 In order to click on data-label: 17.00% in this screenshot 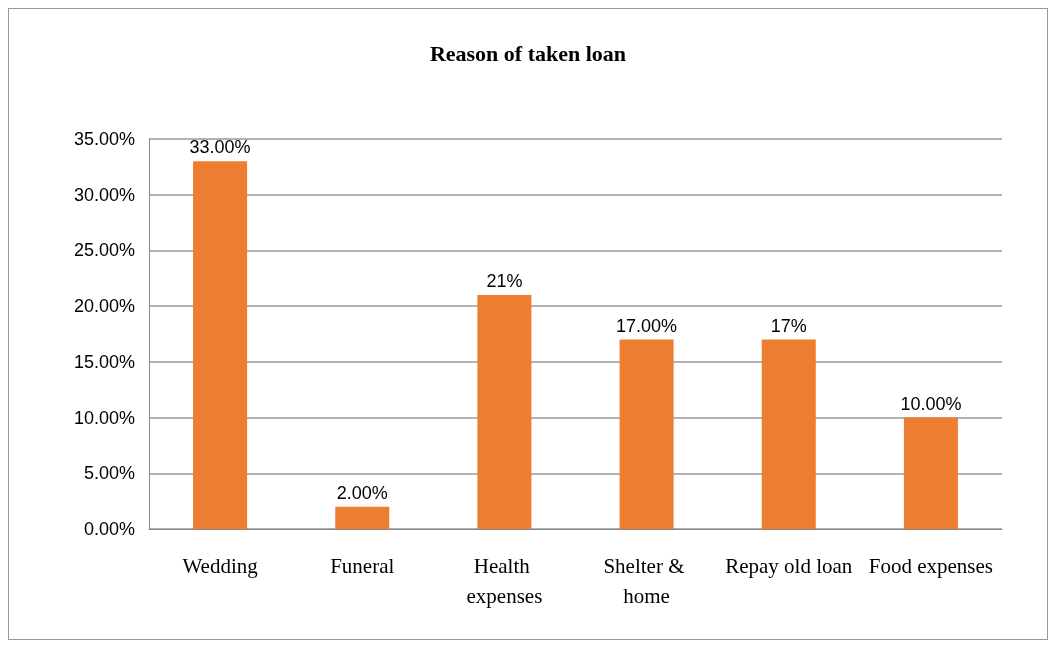, I will do `click(647, 325)`.